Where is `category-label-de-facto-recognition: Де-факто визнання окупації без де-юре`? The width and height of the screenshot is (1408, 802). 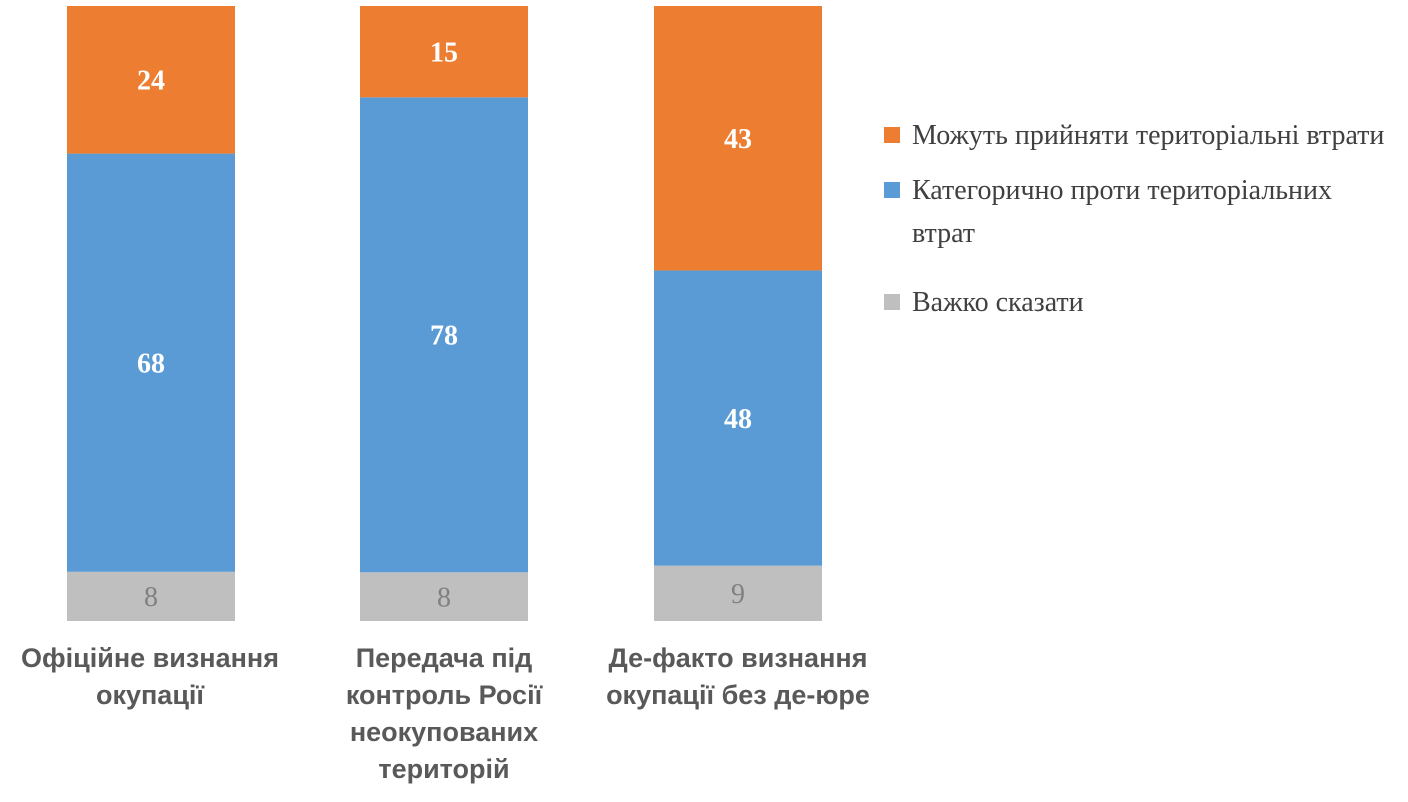
category-label-de-facto-recognition: Де-факто визнання окупації без де-юре is located at coordinates (738, 676).